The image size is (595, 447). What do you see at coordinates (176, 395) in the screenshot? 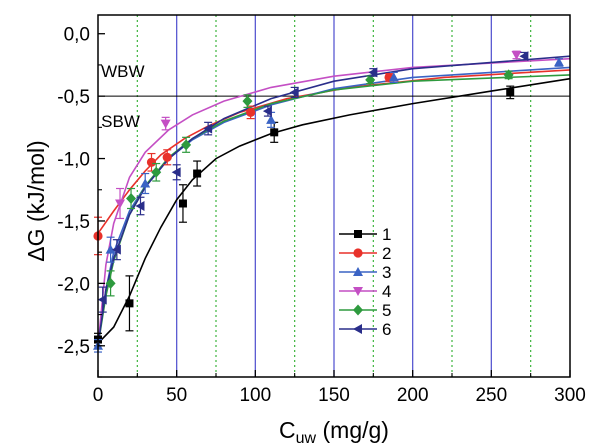
I see `x-tick-label: 50` at bounding box center [176, 395].